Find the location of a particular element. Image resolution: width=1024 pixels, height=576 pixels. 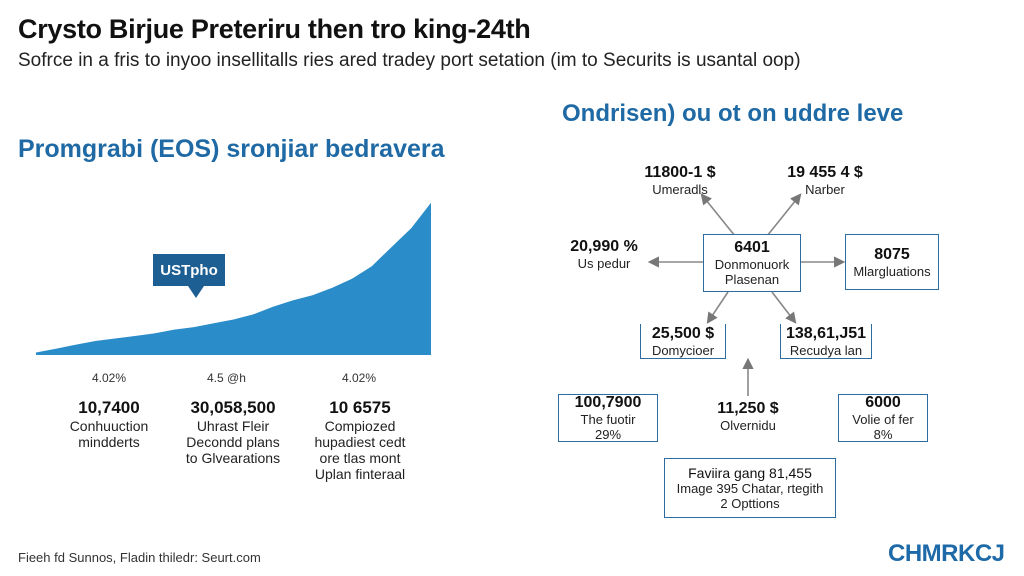

node-bottom-left: 25,500 $ Domycioer is located at coordinates (683, 341).